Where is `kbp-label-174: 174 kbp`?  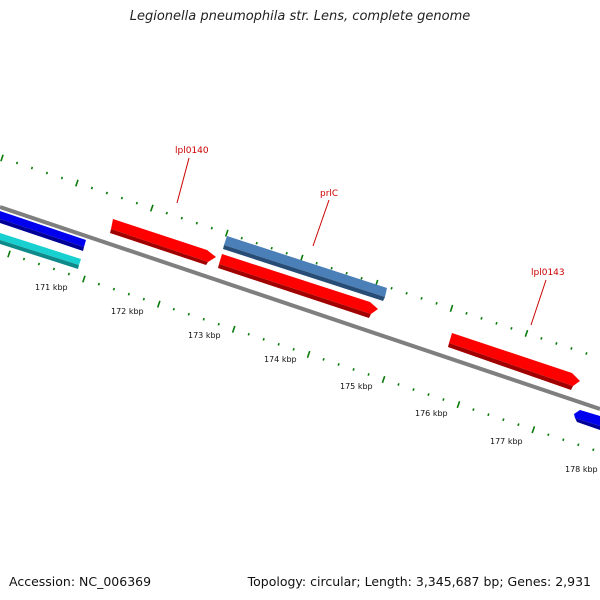
kbp-label-174: 174 kbp is located at coordinates (280, 359).